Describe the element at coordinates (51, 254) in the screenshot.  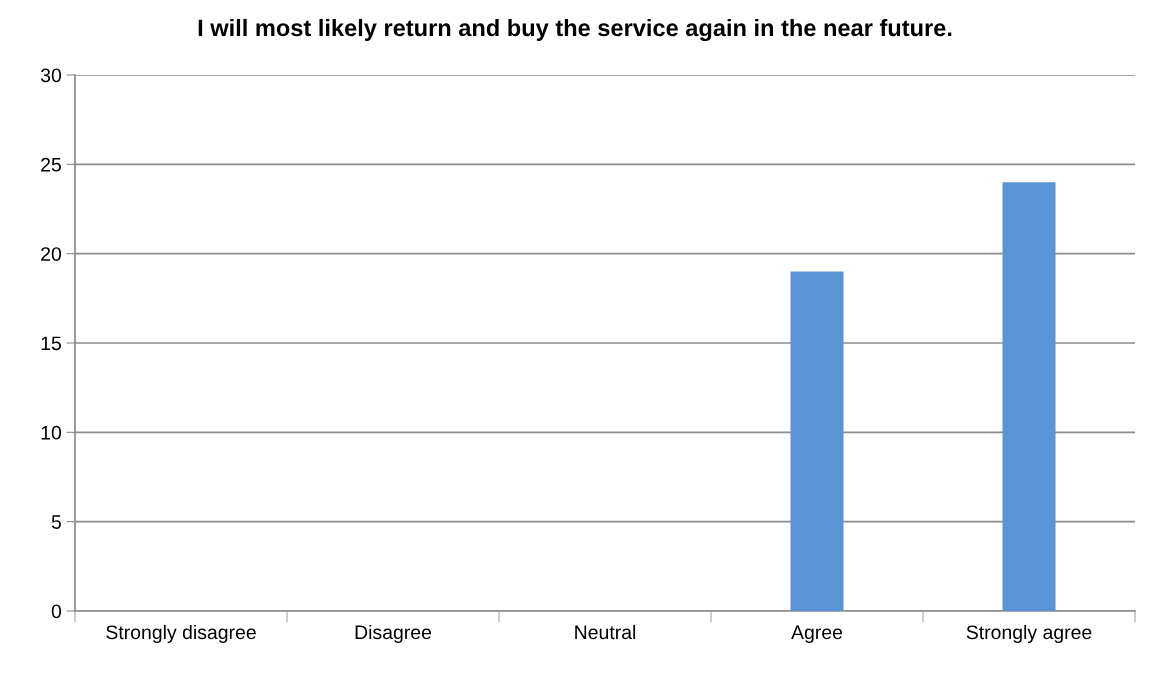
I see `y-tick-label: 20` at that location.